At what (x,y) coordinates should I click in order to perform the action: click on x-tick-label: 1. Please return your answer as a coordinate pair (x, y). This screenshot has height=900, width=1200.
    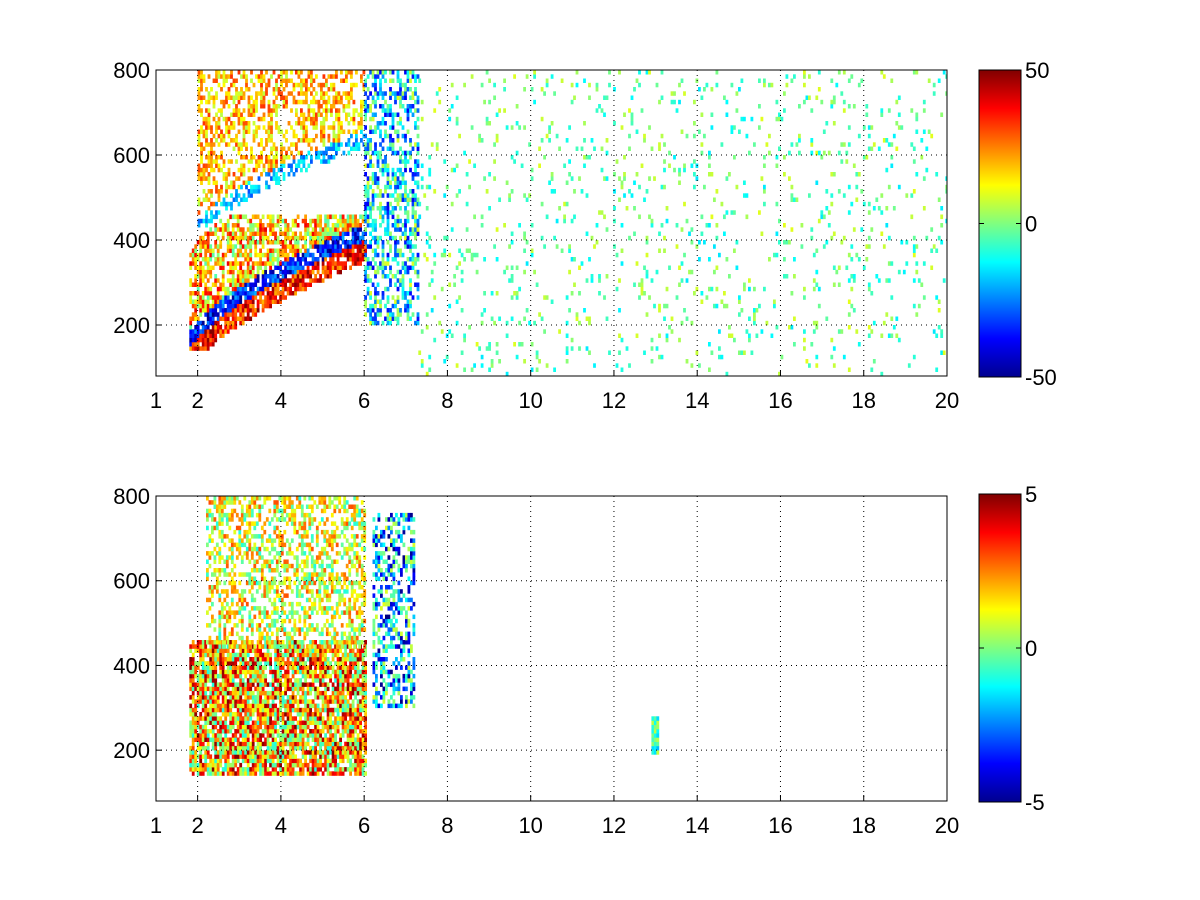
    Looking at the image, I should click on (156, 400).